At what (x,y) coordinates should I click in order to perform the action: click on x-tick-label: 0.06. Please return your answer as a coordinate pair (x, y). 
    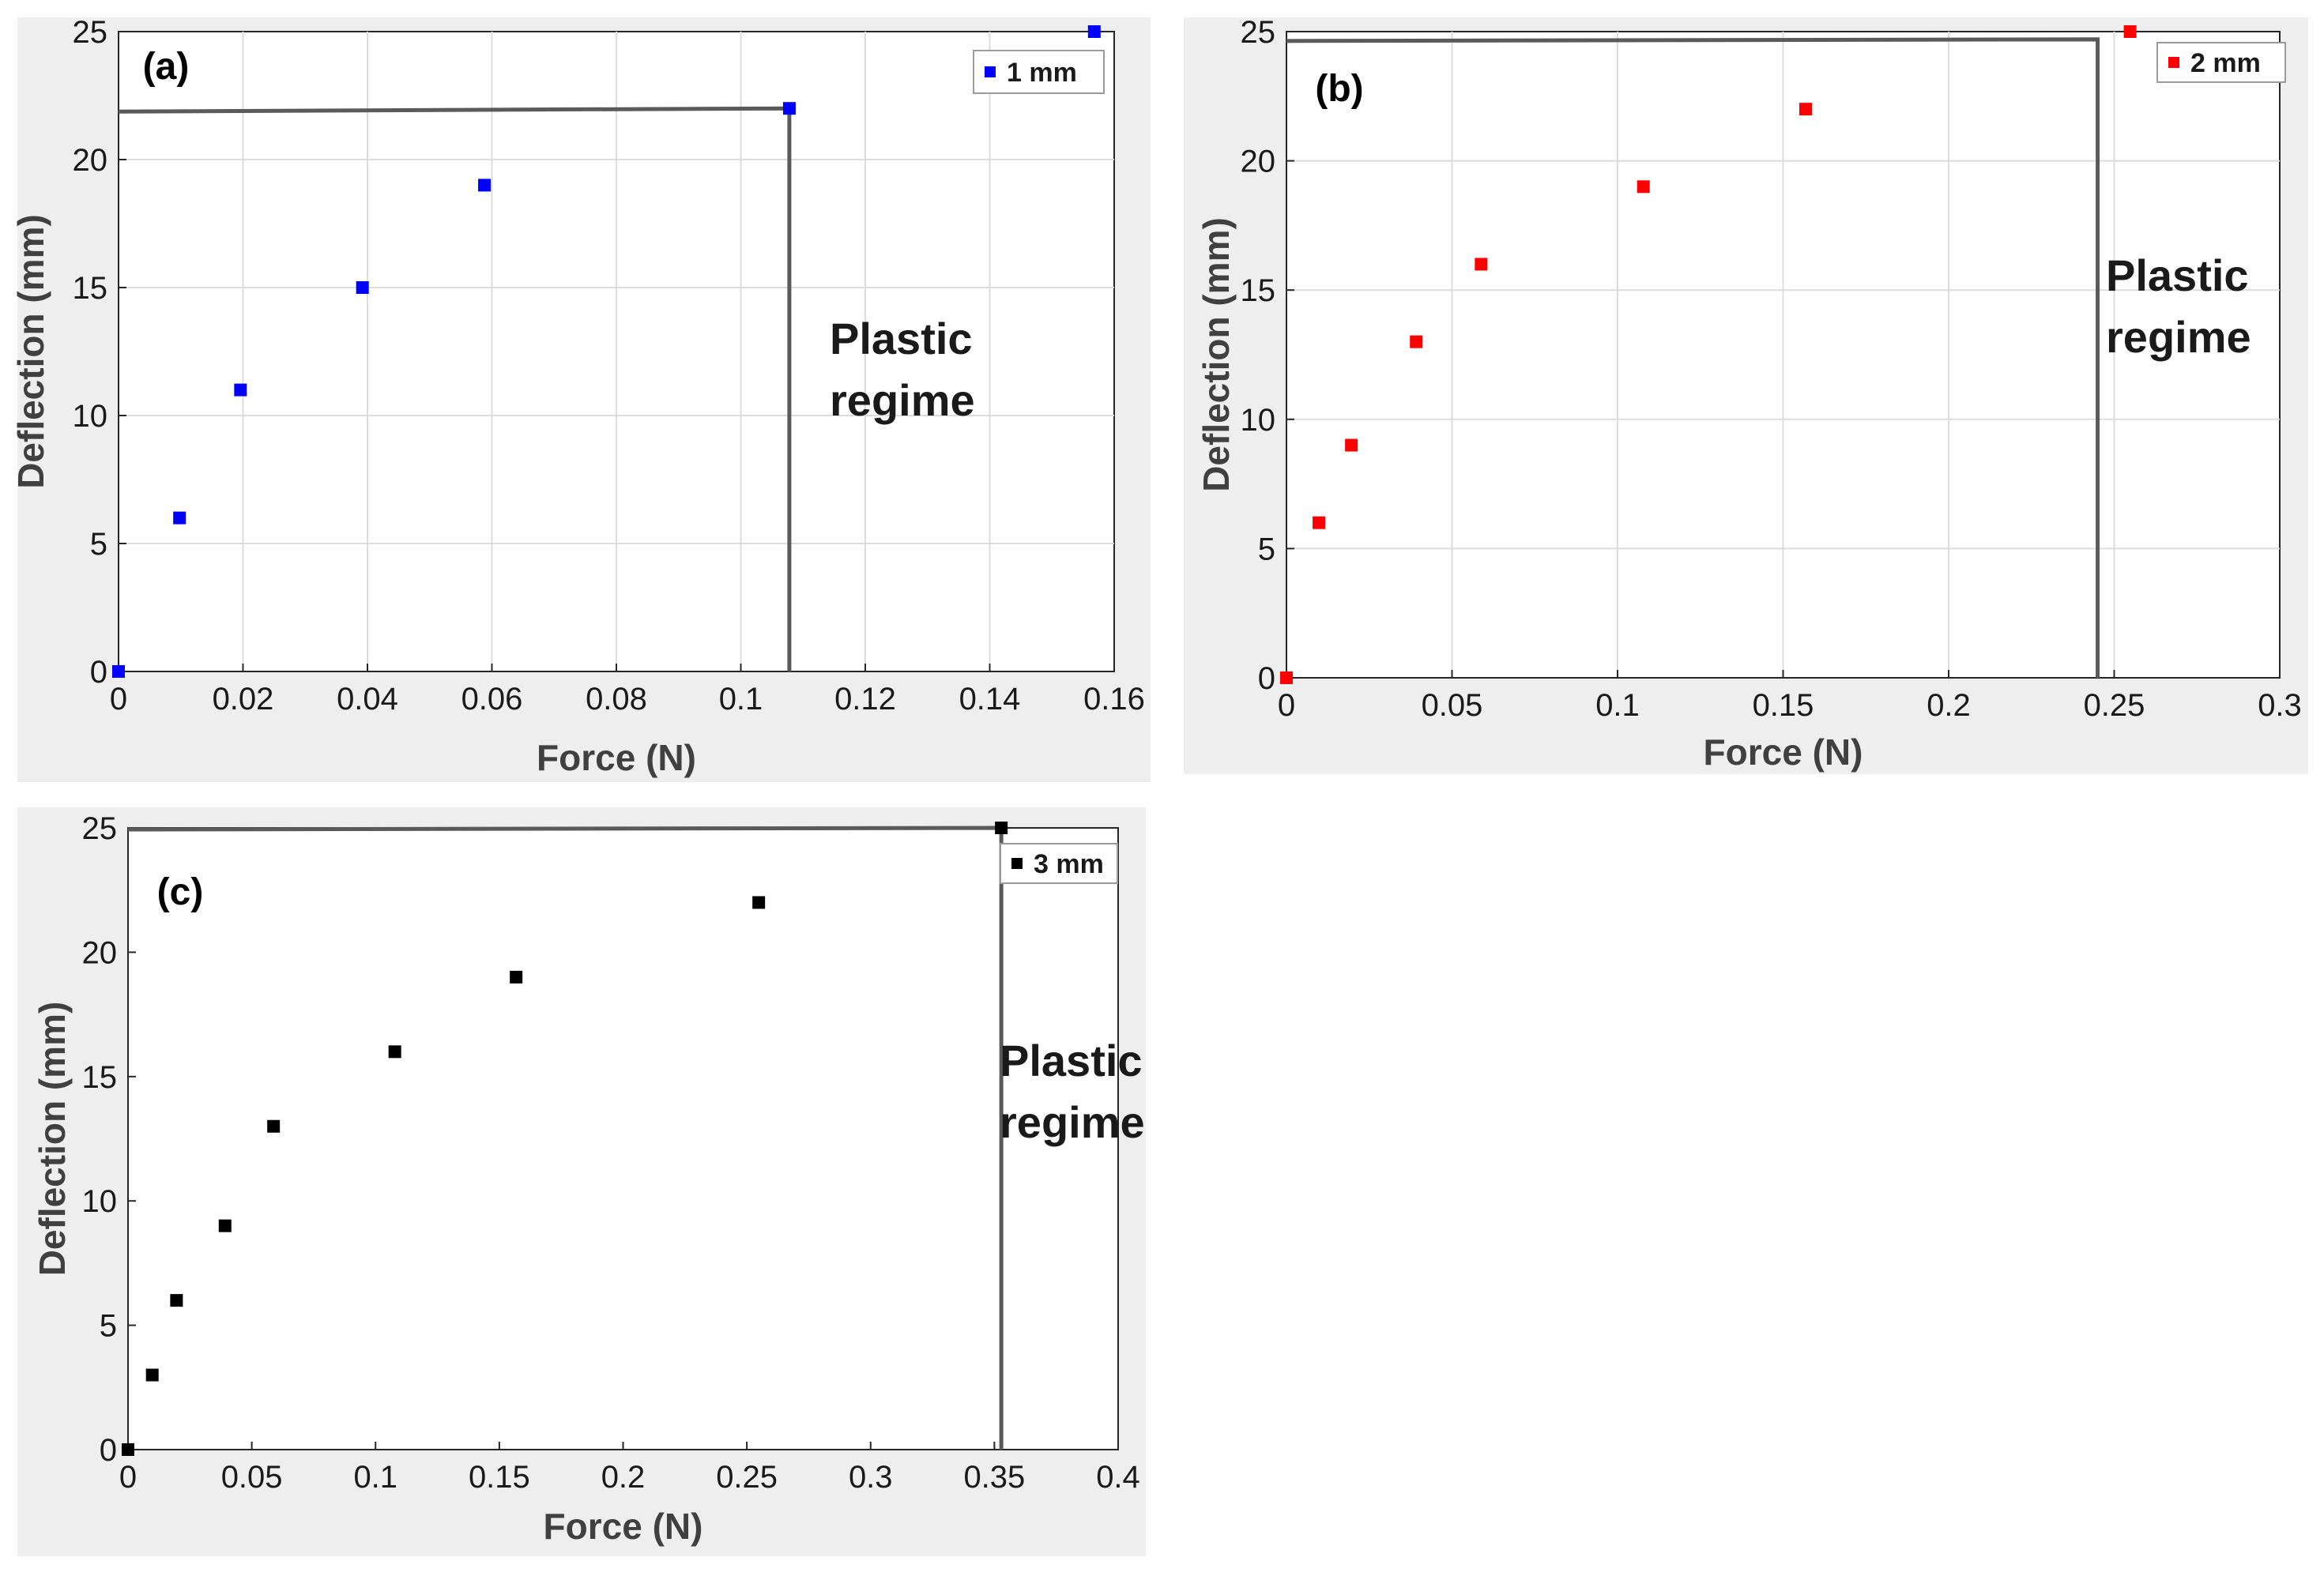
    Looking at the image, I should click on (492, 699).